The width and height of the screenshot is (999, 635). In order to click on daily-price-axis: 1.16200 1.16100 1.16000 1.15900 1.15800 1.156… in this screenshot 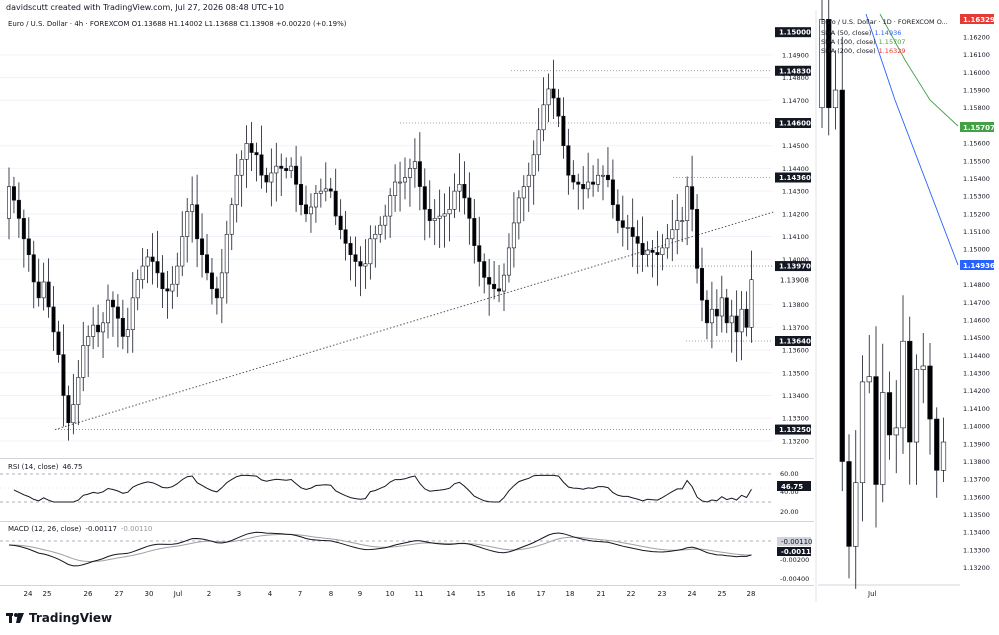, I will do `click(976, 302)`.